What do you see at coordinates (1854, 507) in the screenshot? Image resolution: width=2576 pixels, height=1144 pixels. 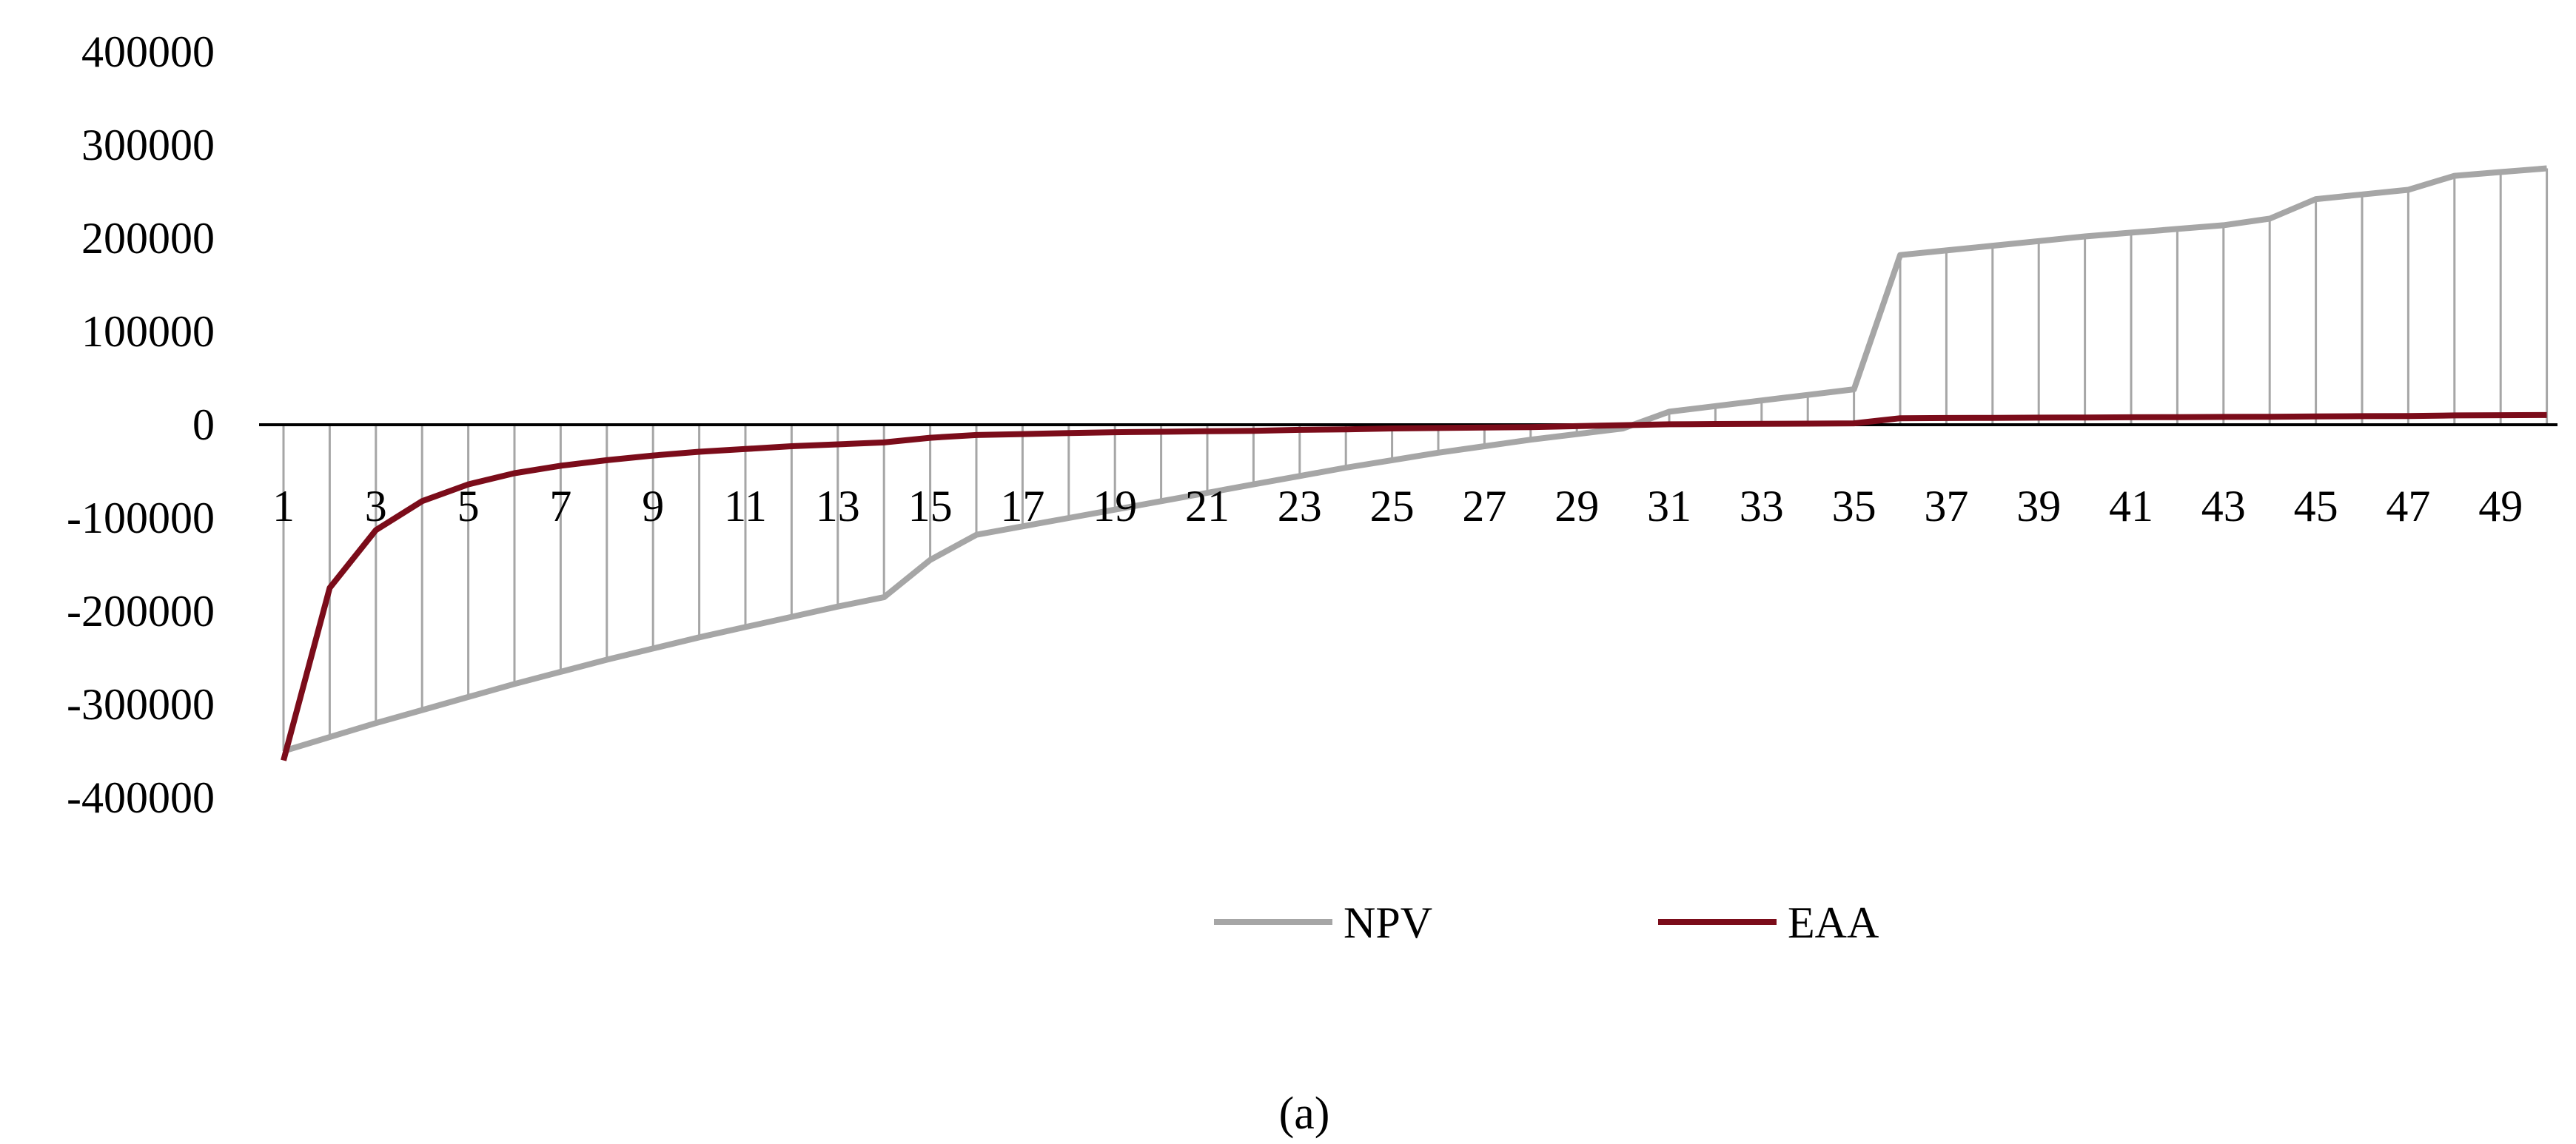 I see `x-tick-label: 35` at bounding box center [1854, 507].